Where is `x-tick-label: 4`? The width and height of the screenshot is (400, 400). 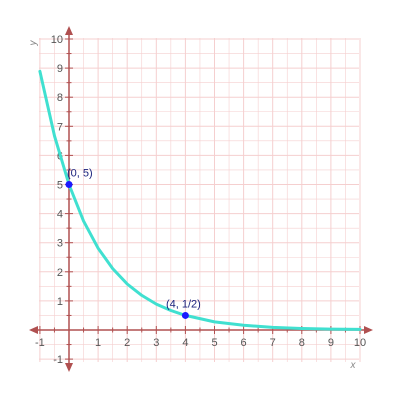
x-tick-label: 4 is located at coordinates (185, 343).